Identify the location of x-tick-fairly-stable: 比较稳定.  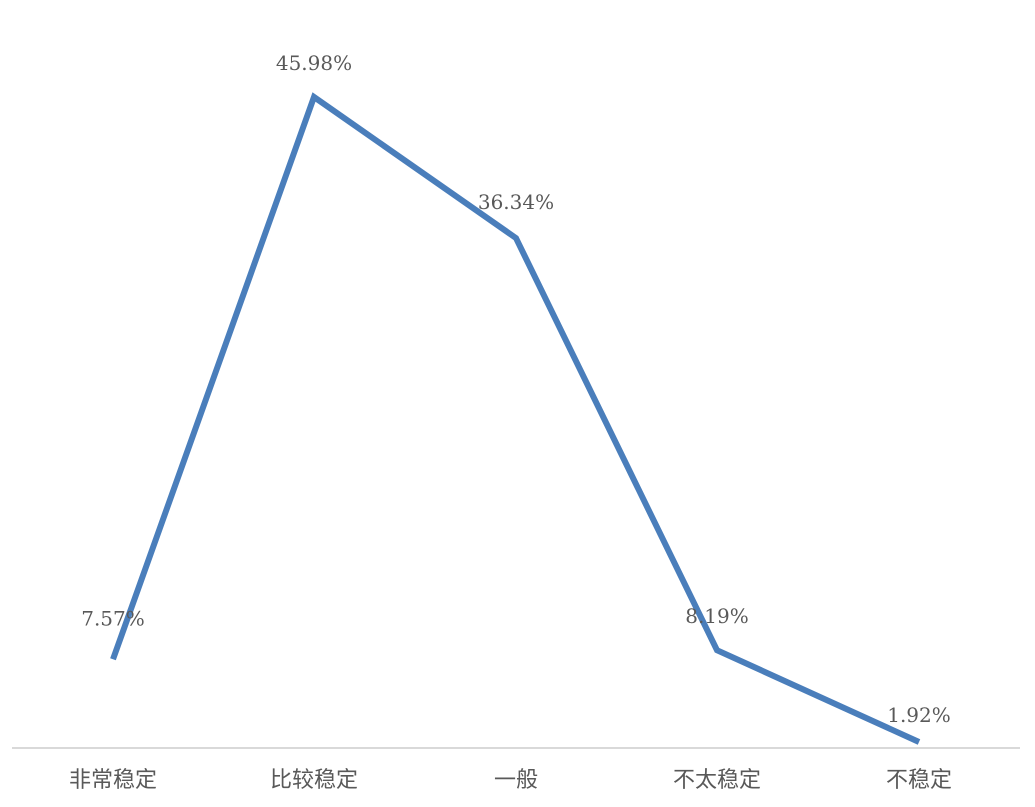
(314, 780).